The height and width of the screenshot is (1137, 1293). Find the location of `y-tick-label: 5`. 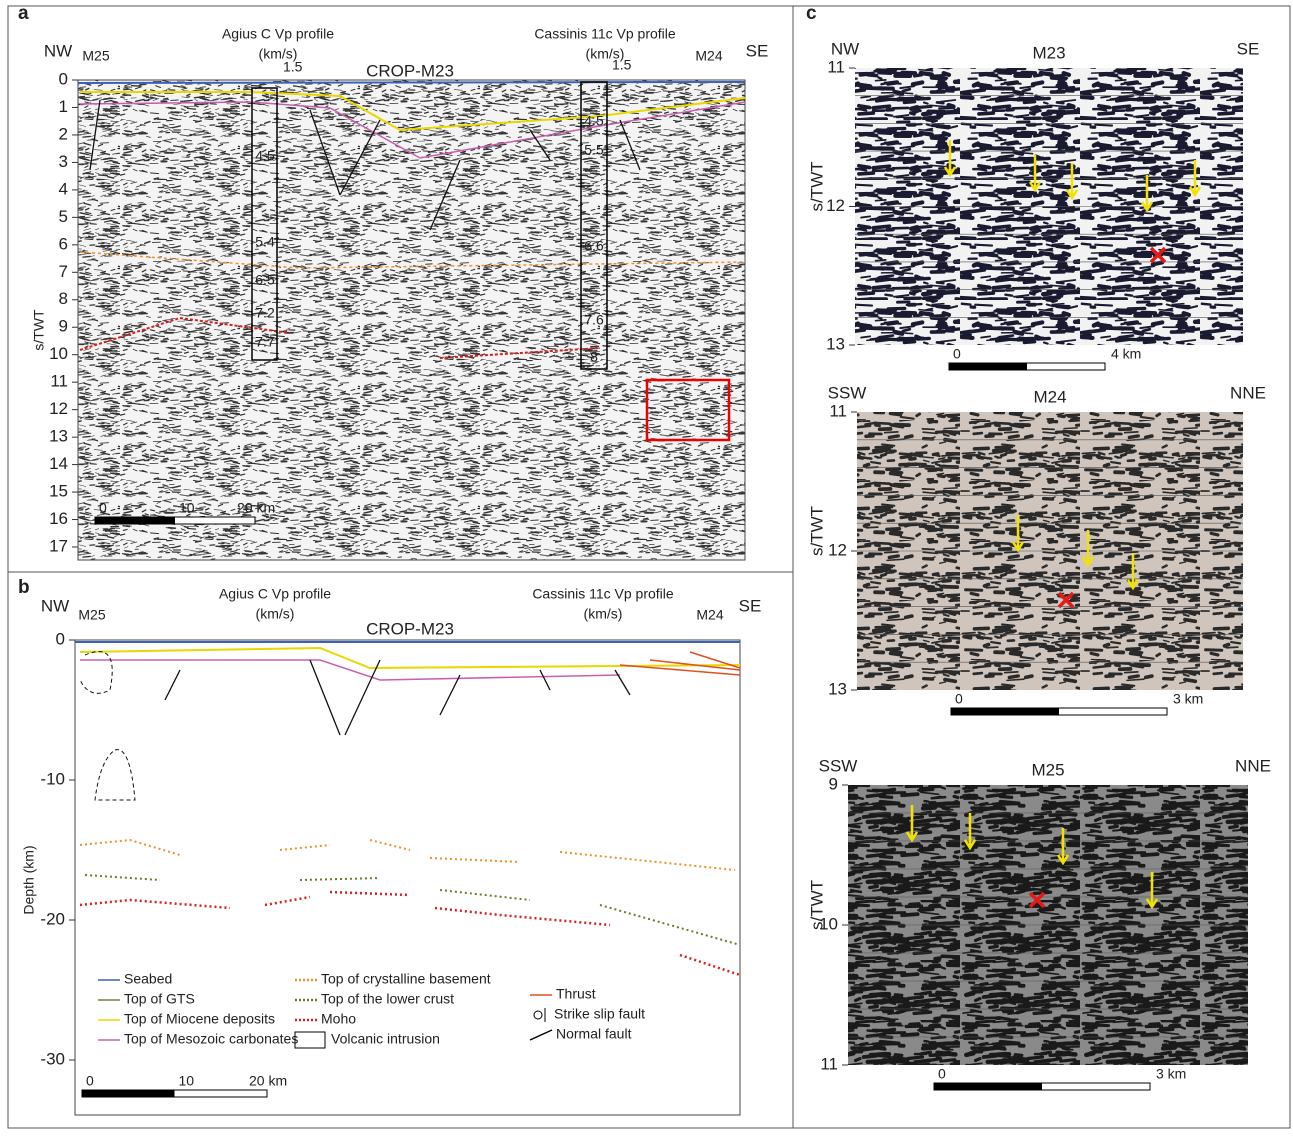

y-tick-label: 5 is located at coordinates (63, 216).